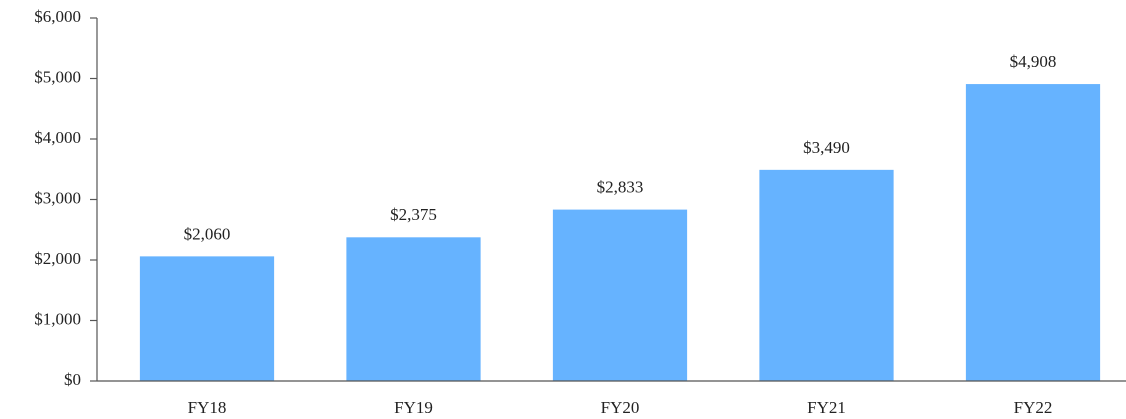 Image resolution: width=1126 pixels, height=419 pixels. What do you see at coordinates (826, 407) in the screenshot?
I see `x-tick-label: FY21` at bounding box center [826, 407].